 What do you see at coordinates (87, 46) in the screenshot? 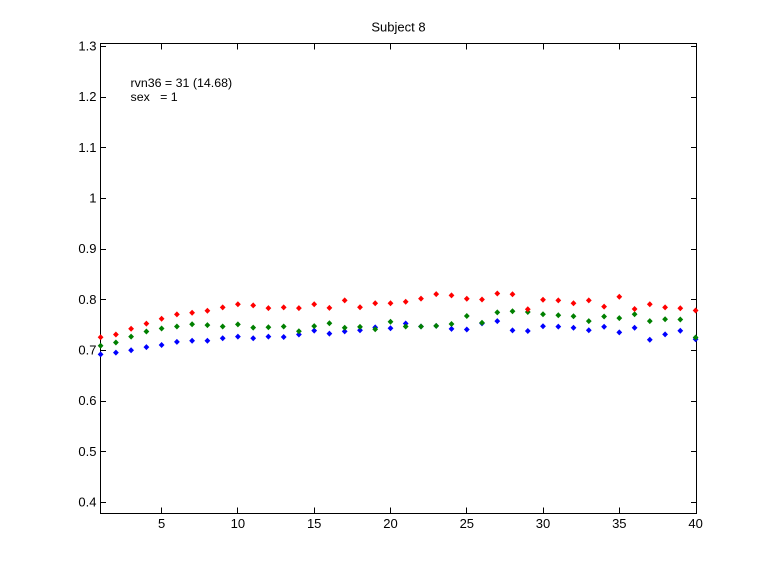
I see `svg-text: 1.3` at bounding box center [87, 46].